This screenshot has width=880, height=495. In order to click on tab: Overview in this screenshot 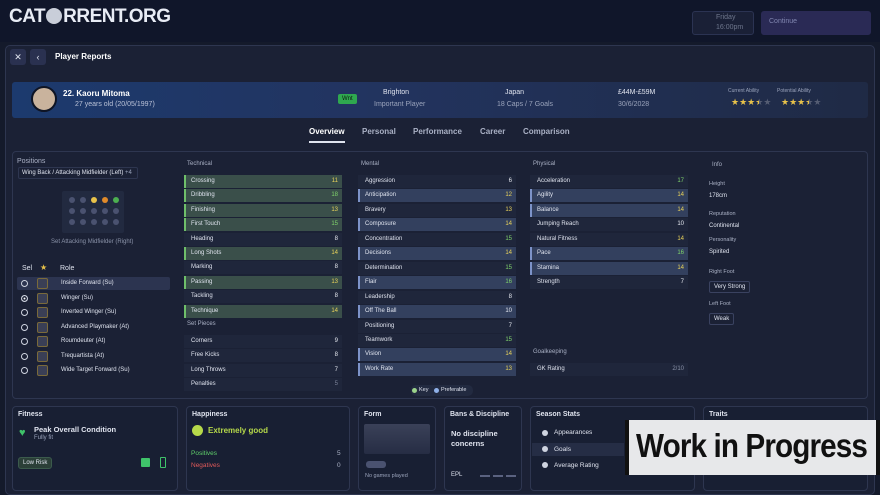, I will do `click(327, 135)`.